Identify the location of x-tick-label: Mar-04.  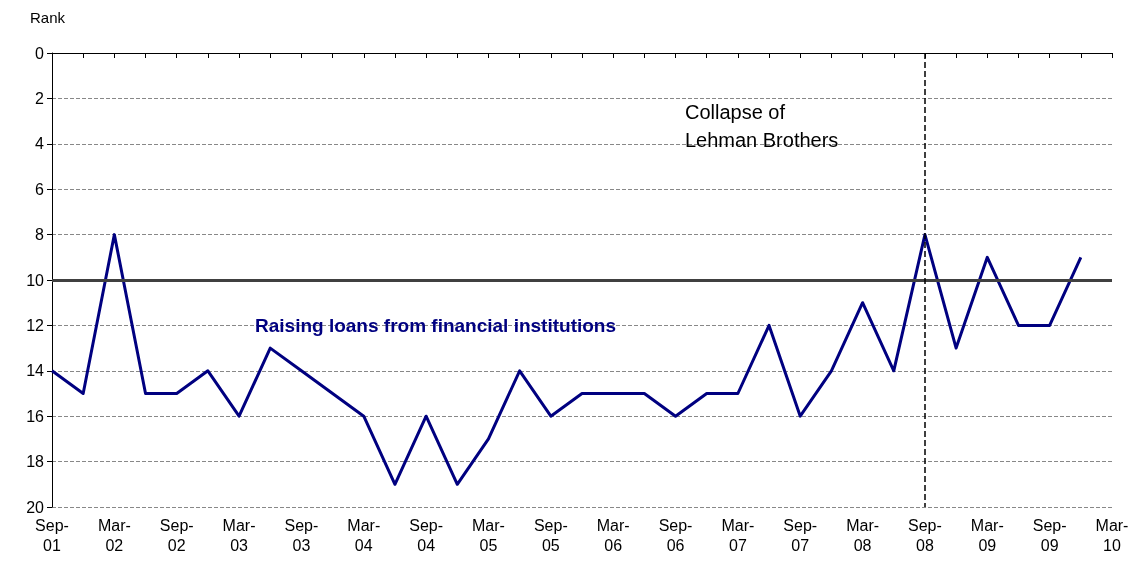
(364, 535).